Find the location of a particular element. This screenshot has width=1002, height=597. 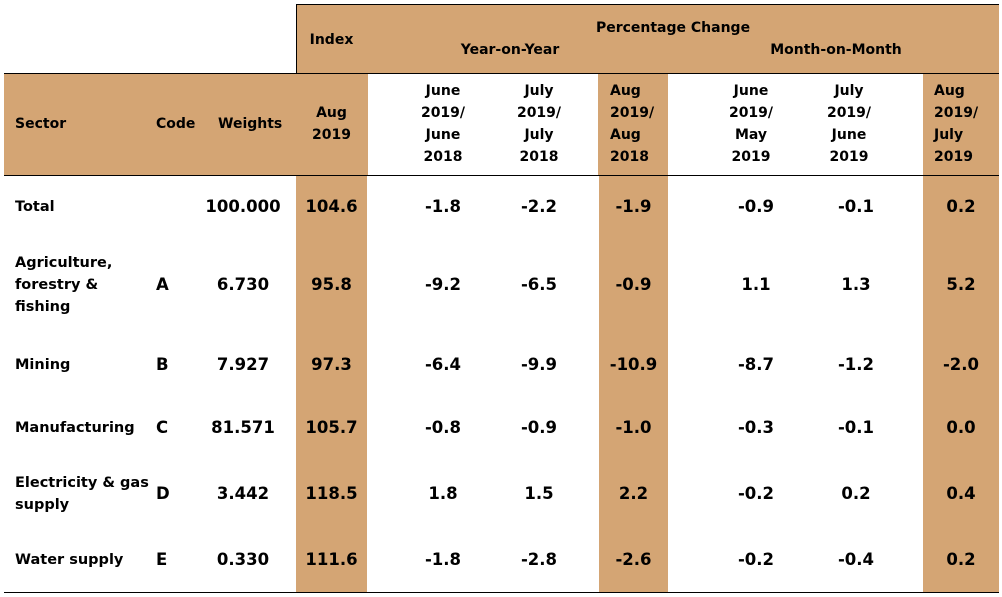

row-electricity-index: 118.5 is located at coordinates (331, 493).